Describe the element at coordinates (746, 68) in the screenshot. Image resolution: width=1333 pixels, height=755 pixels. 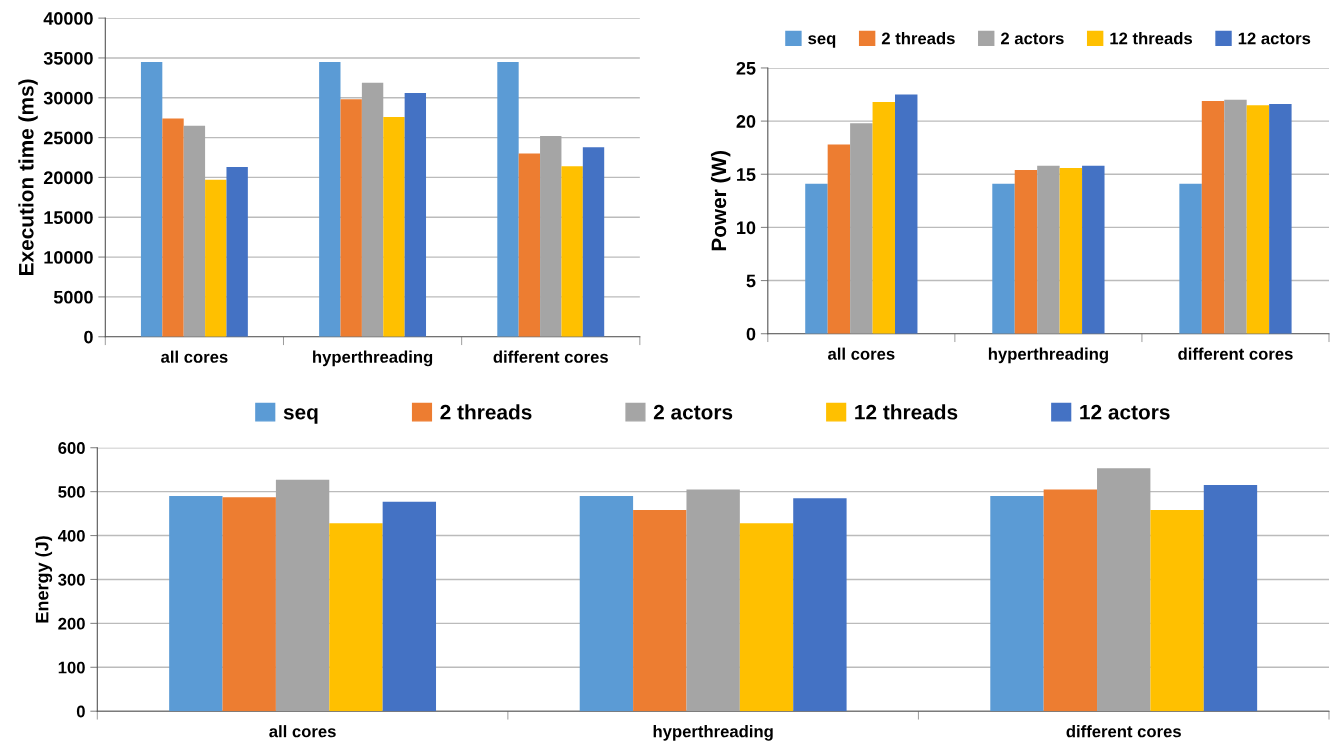
I see `y-tick-label: 25` at that location.